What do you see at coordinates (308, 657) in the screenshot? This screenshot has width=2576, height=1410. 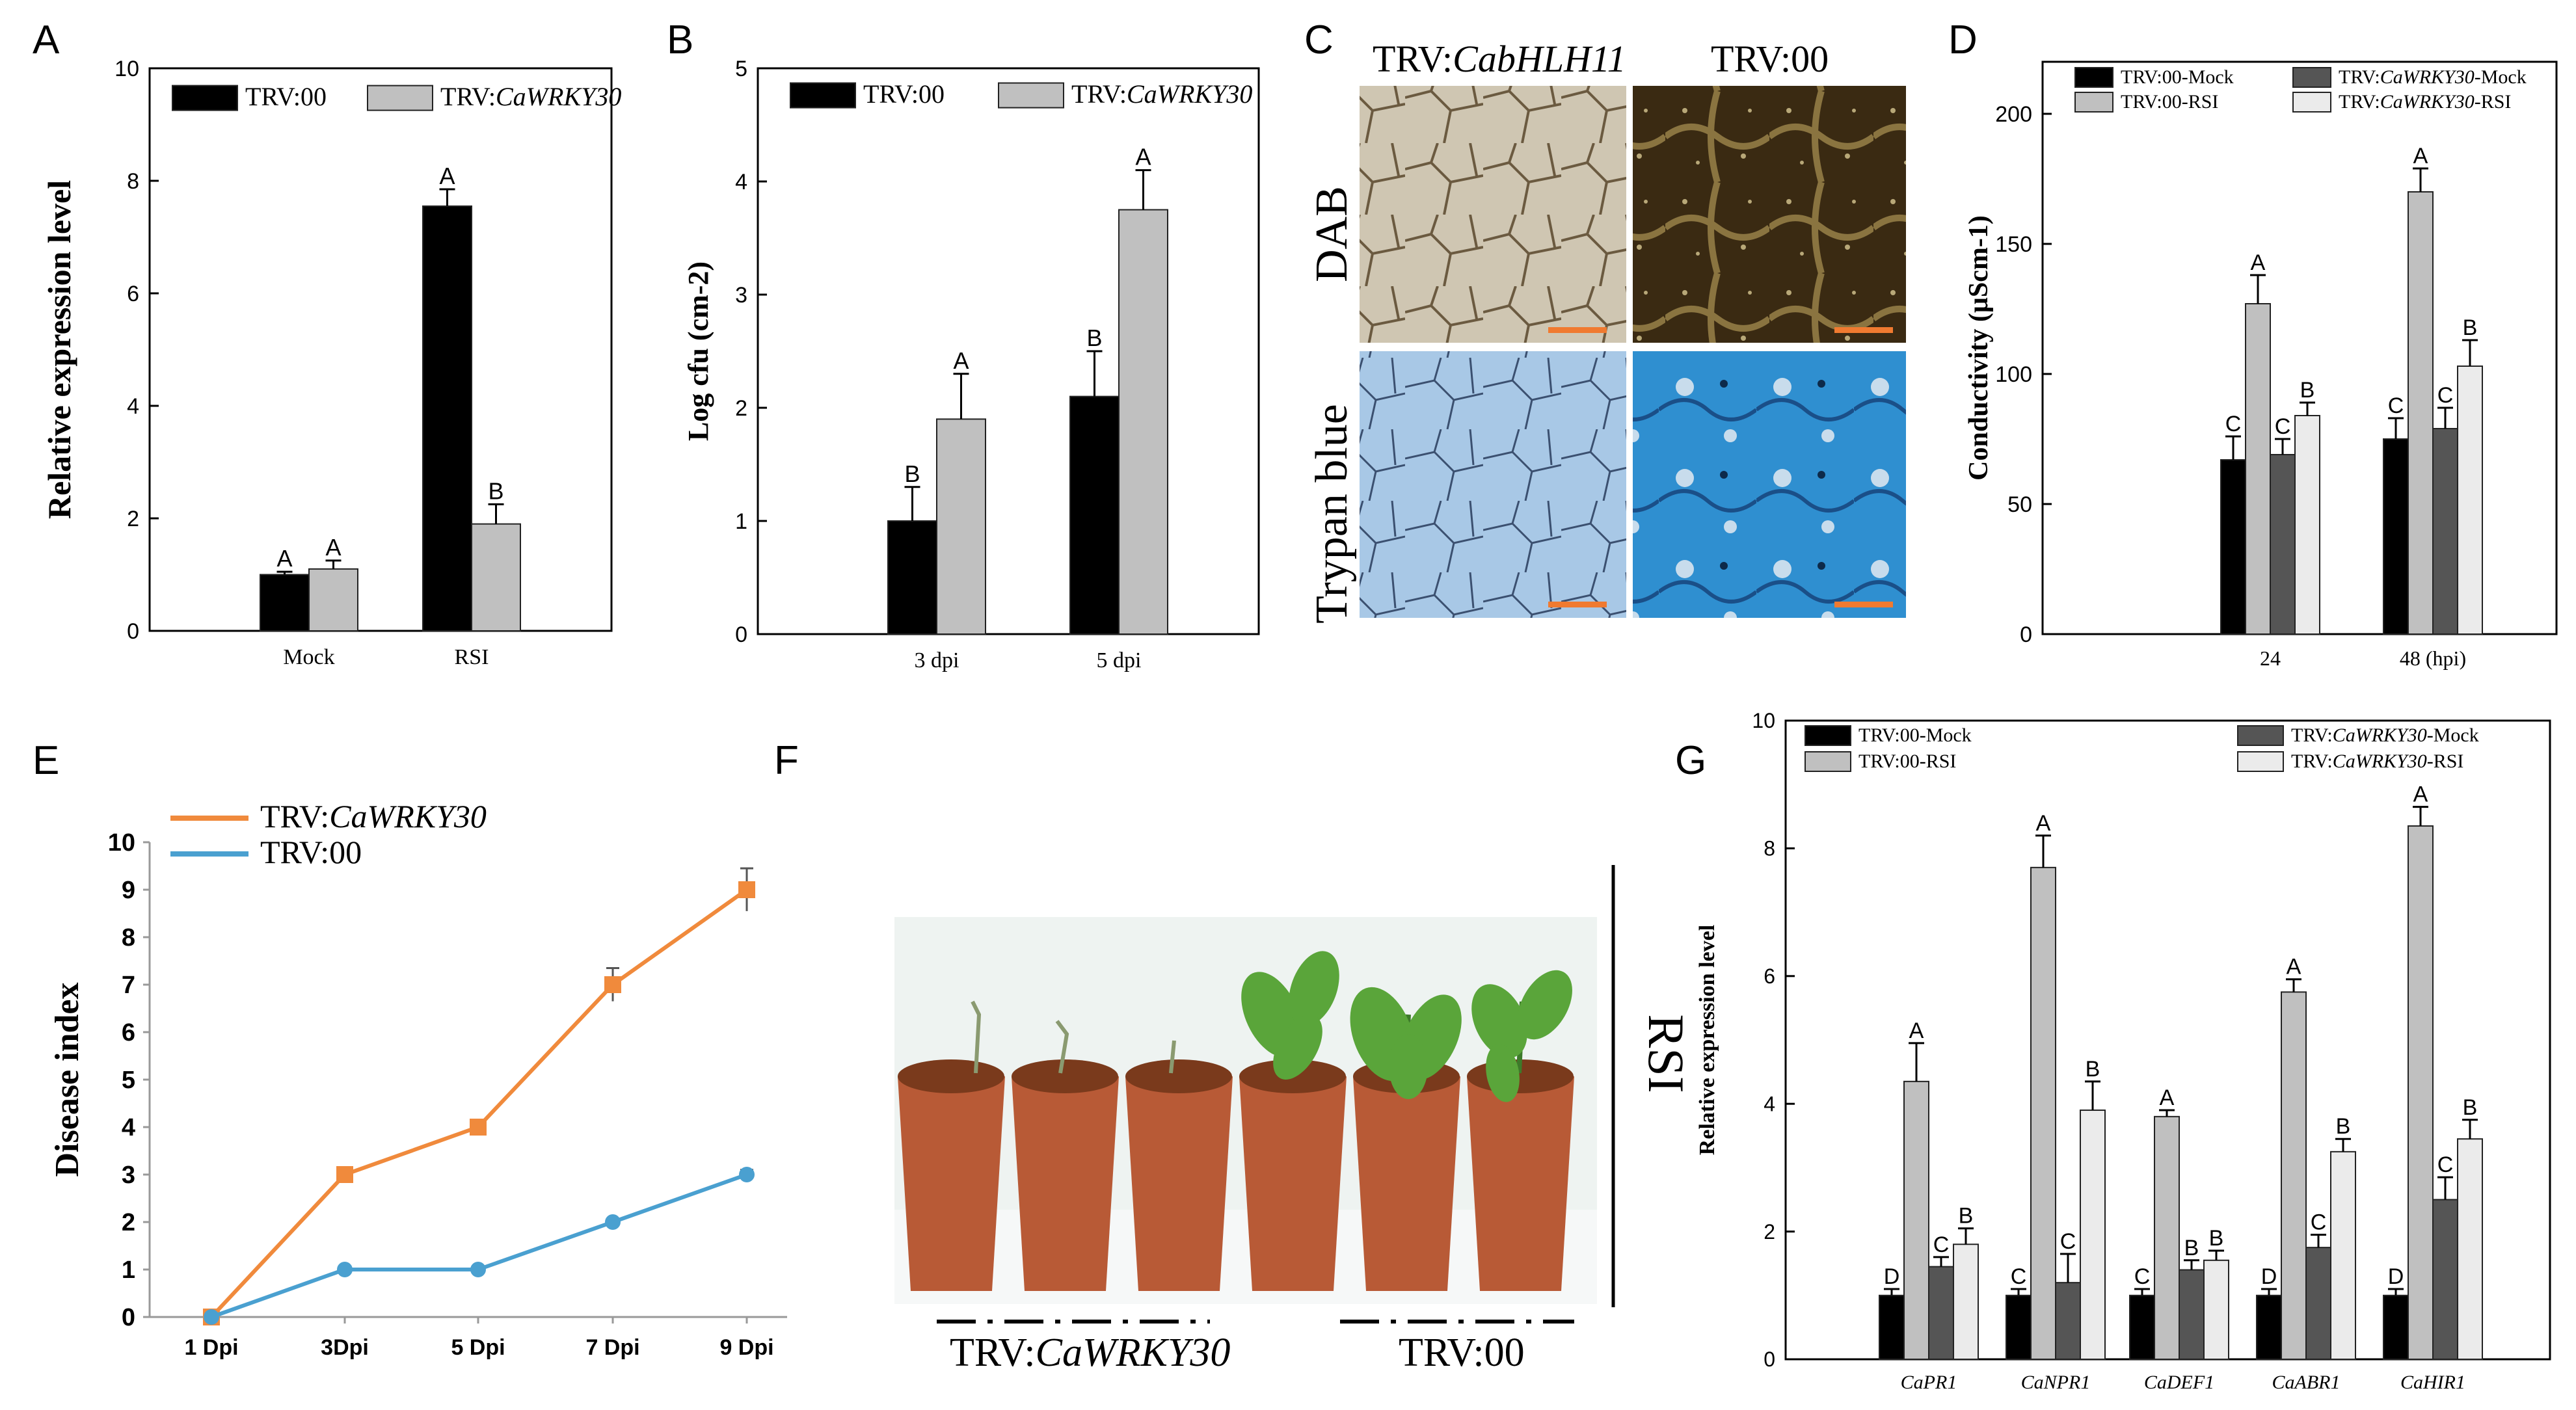 I see `category-label: Mock` at bounding box center [308, 657].